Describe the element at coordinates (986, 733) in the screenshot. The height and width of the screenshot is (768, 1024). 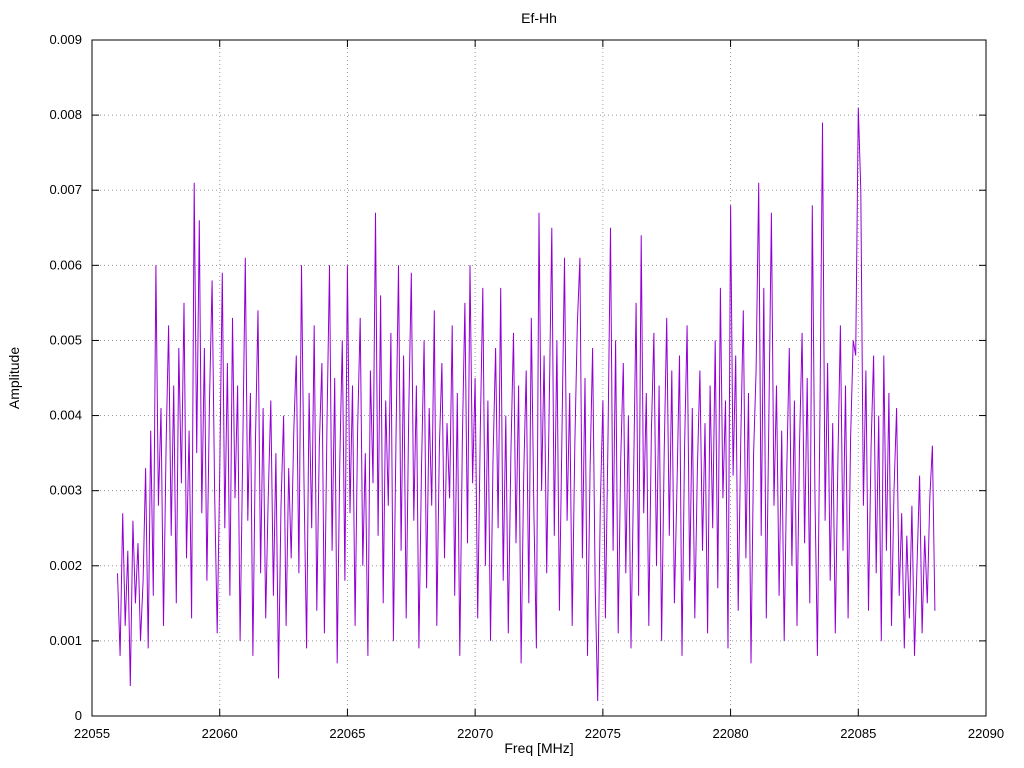
I see `svg-text: 22090` at that location.